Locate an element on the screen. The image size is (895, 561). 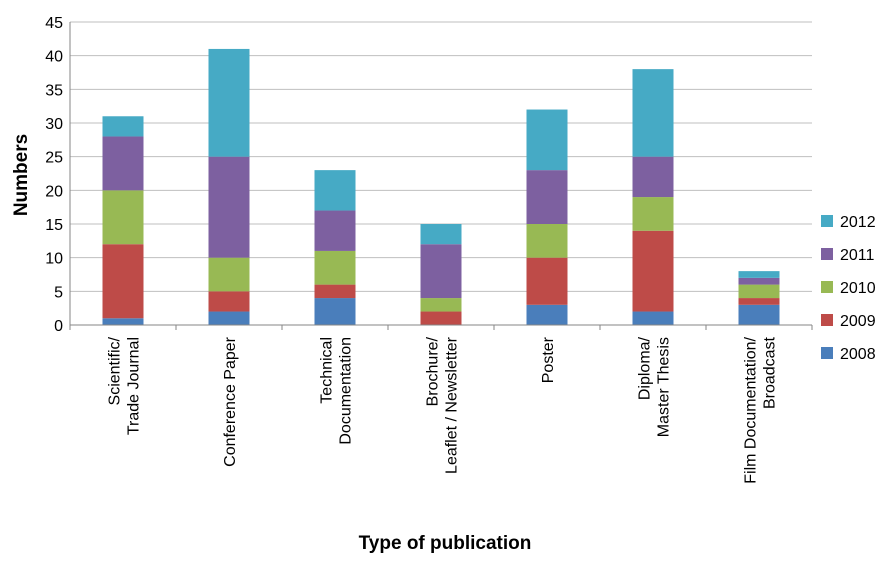
x-category-label: Brochure/Leaflet / Newsletter is located at coordinates (443, 405).